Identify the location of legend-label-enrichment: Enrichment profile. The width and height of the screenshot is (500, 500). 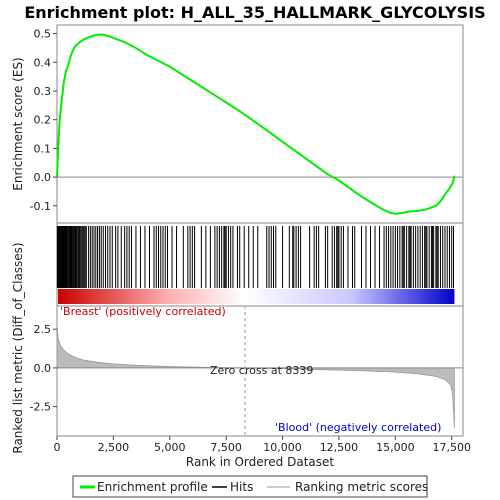
(152, 487).